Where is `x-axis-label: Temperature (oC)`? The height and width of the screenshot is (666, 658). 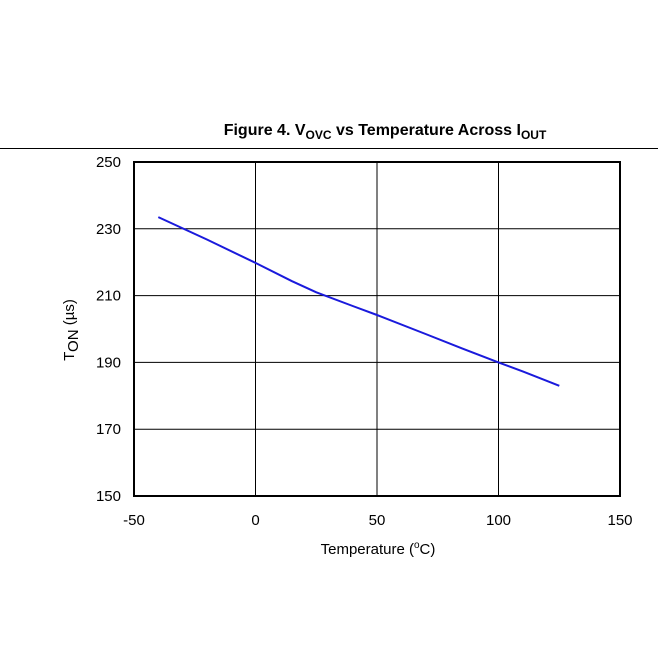
x-axis-label: Temperature (oC) is located at coordinates (378, 549).